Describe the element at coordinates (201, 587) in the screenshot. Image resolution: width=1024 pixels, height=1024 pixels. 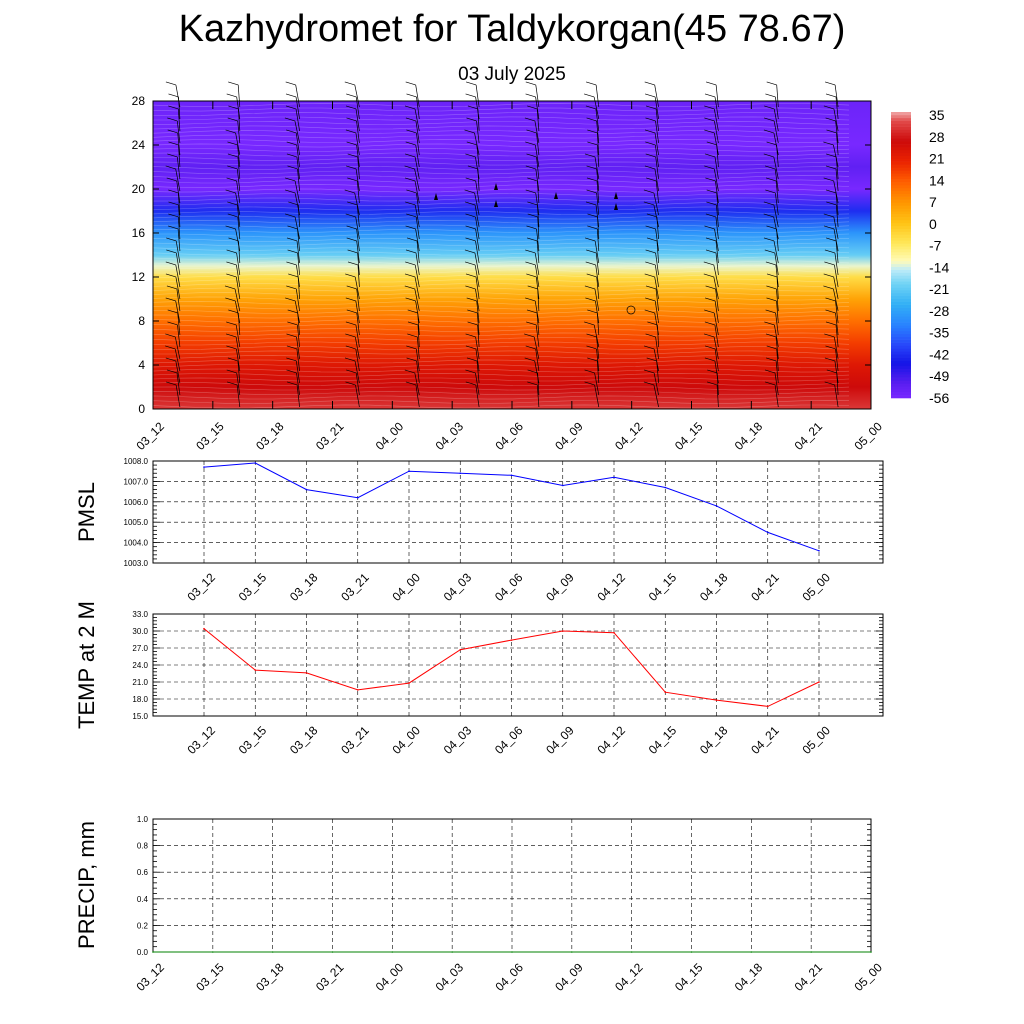
I see `x-tick-label: 03_12` at that location.